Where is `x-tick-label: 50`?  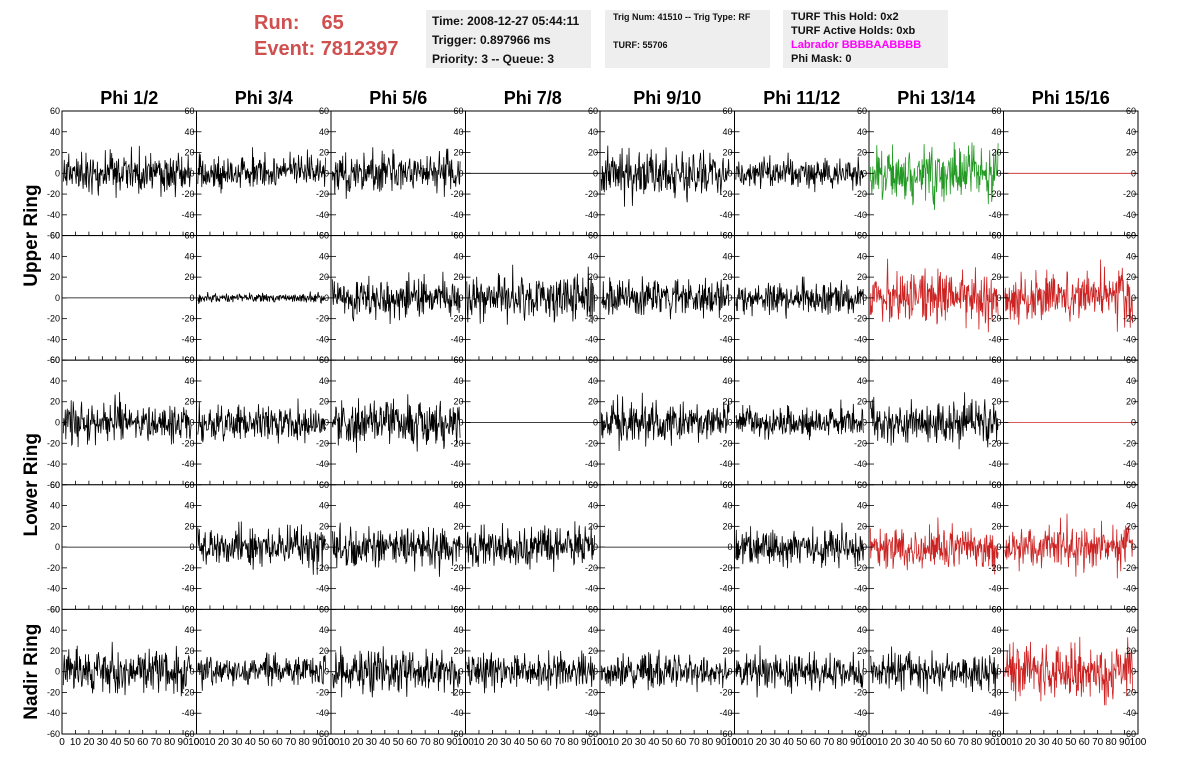 x-tick-label: 50 is located at coordinates (130, 742).